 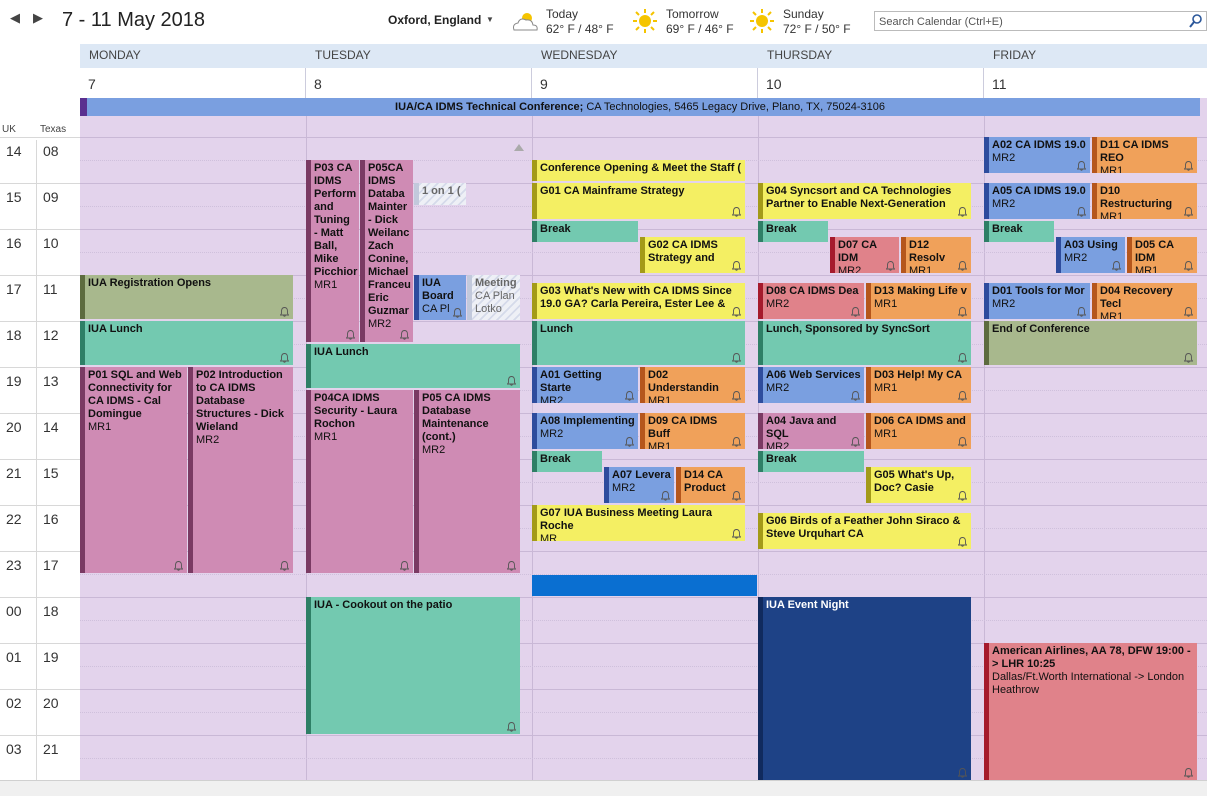 What do you see at coordinates (864, 688) in the screenshot?
I see `event-thu-night: IUA Event Night` at bounding box center [864, 688].